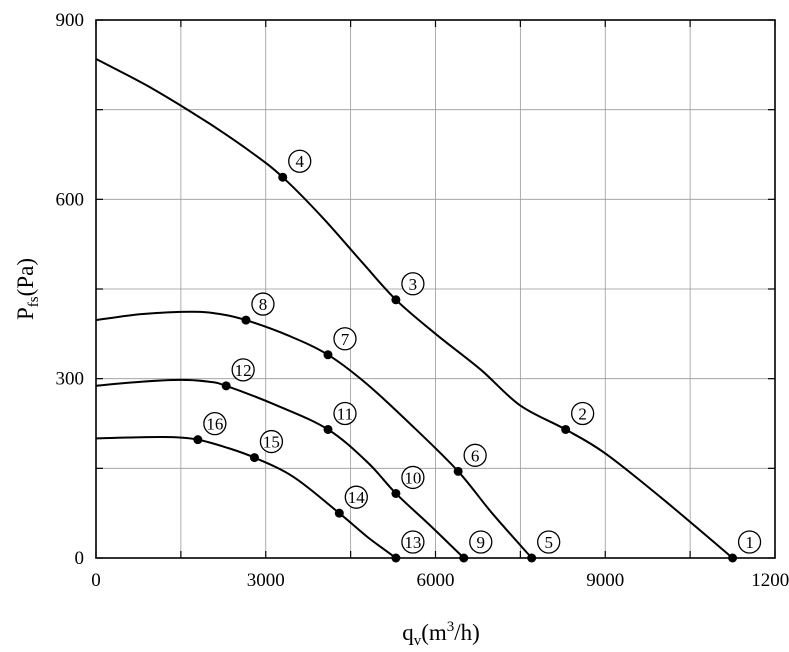 The image size is (789, 652). What do you see at coordinates (70, 379) in the screenshot?
I see `y-tick-label: 300` at bounding box center [70, 379].